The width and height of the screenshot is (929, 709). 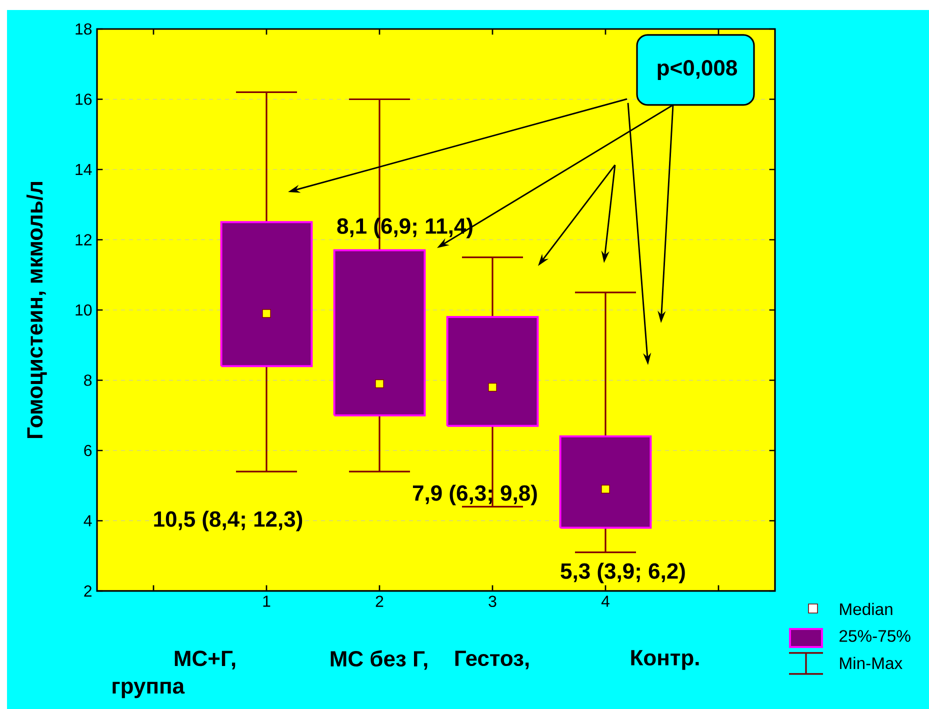 I want to click on y-tick-label: 6, so click(x=88, y=450).